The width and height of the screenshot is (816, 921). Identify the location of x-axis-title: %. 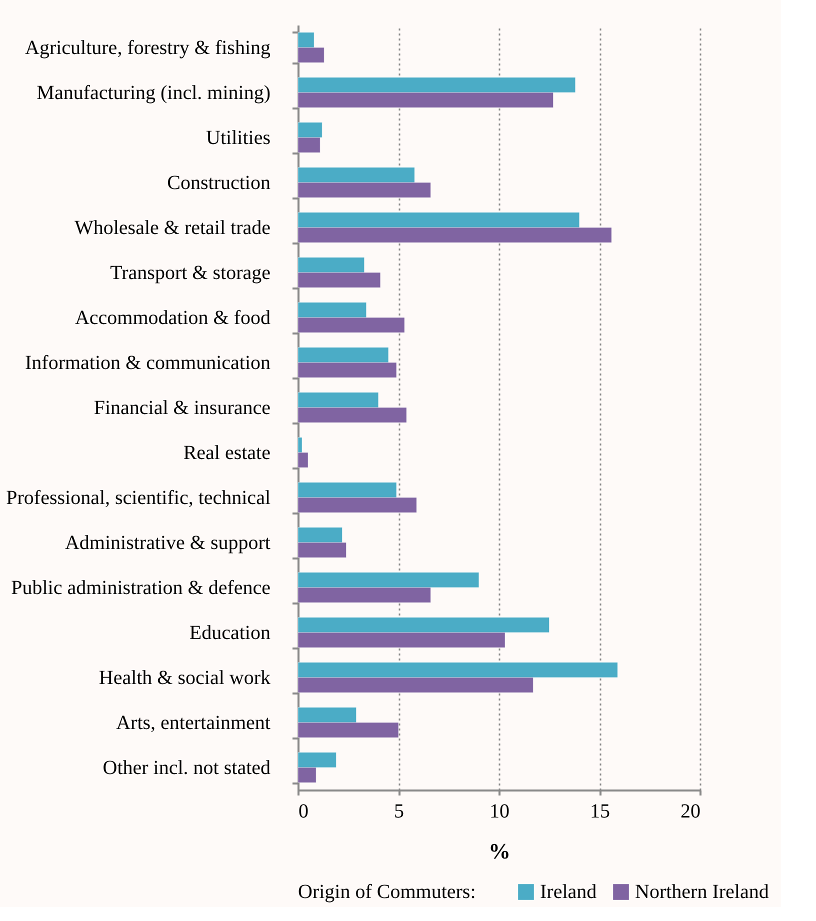
(499, 851).